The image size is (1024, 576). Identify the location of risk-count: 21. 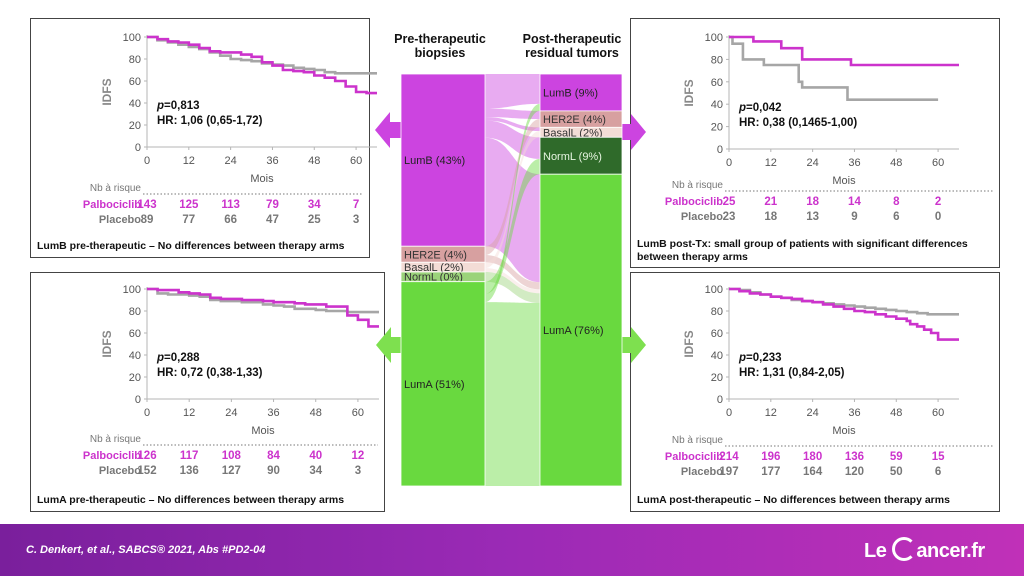
(770, 202).